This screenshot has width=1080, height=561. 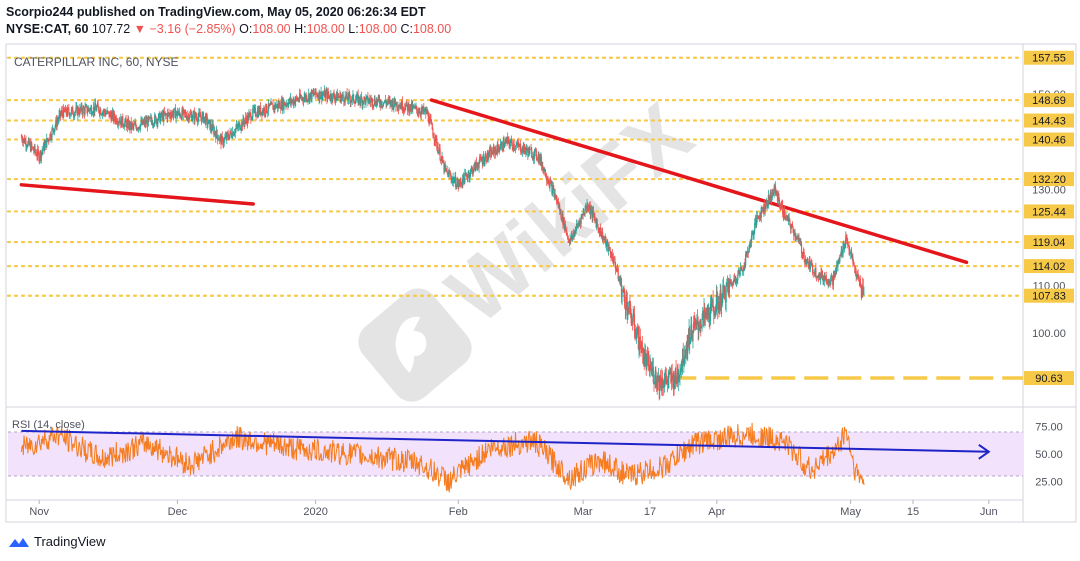 What do you see at coordinates (699, 181) in the screenshot?
I see `price-trendline` at bounding box center [699, 181].